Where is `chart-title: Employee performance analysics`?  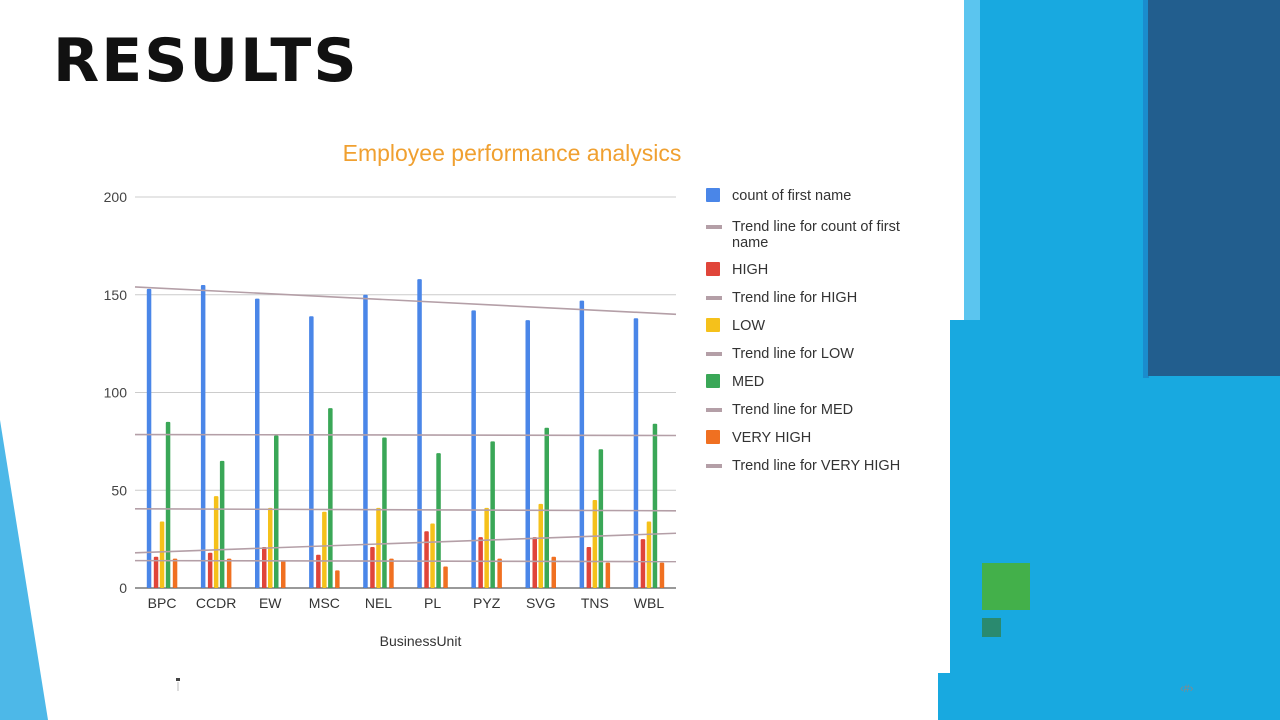
chart-title: Employee performance analysics is located at coordinates (512, 153).